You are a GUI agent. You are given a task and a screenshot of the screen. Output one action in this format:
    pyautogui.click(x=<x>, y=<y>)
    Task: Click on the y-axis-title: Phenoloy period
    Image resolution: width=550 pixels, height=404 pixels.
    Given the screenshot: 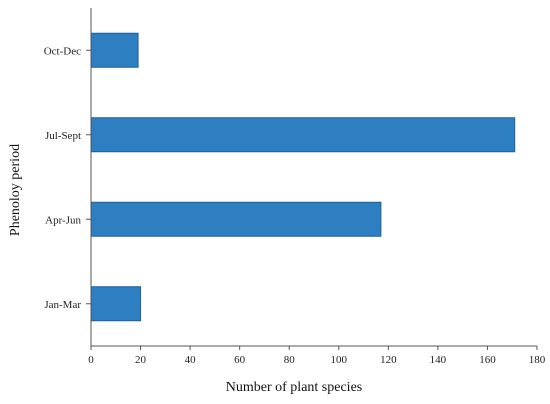 What is the action you would take?
    pyautogui.click(x=15, y=190)
    